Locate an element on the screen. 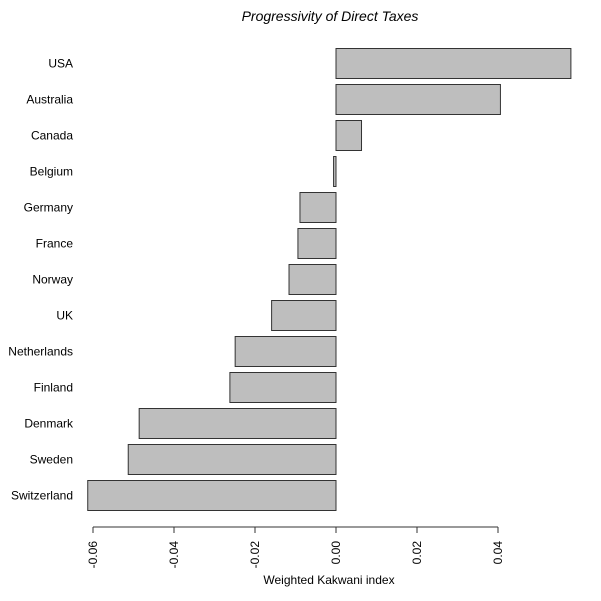 Image resolution: width=601 pixels, height=601 pixels. bar-sweden is located at coordinates (232, 459).